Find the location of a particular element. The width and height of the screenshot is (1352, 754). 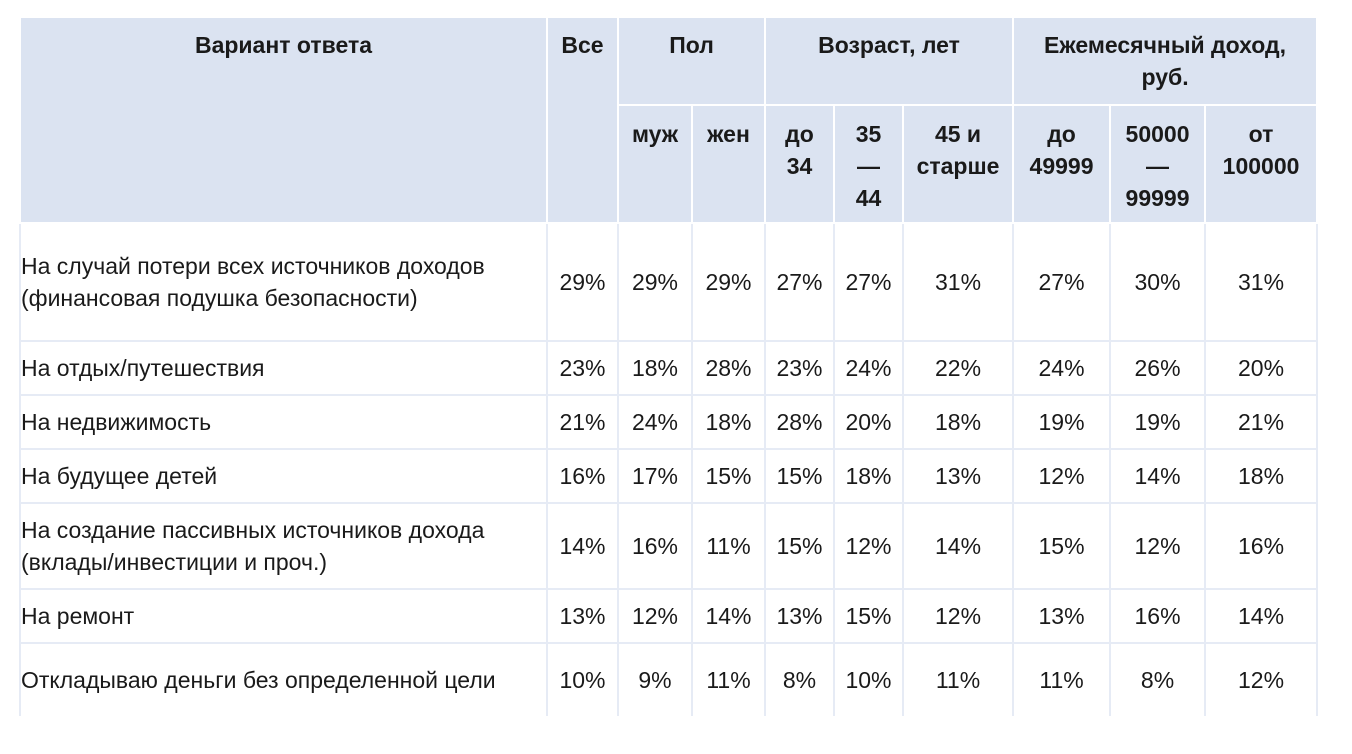

value-all: 16% is located at coordinates (582, 476).